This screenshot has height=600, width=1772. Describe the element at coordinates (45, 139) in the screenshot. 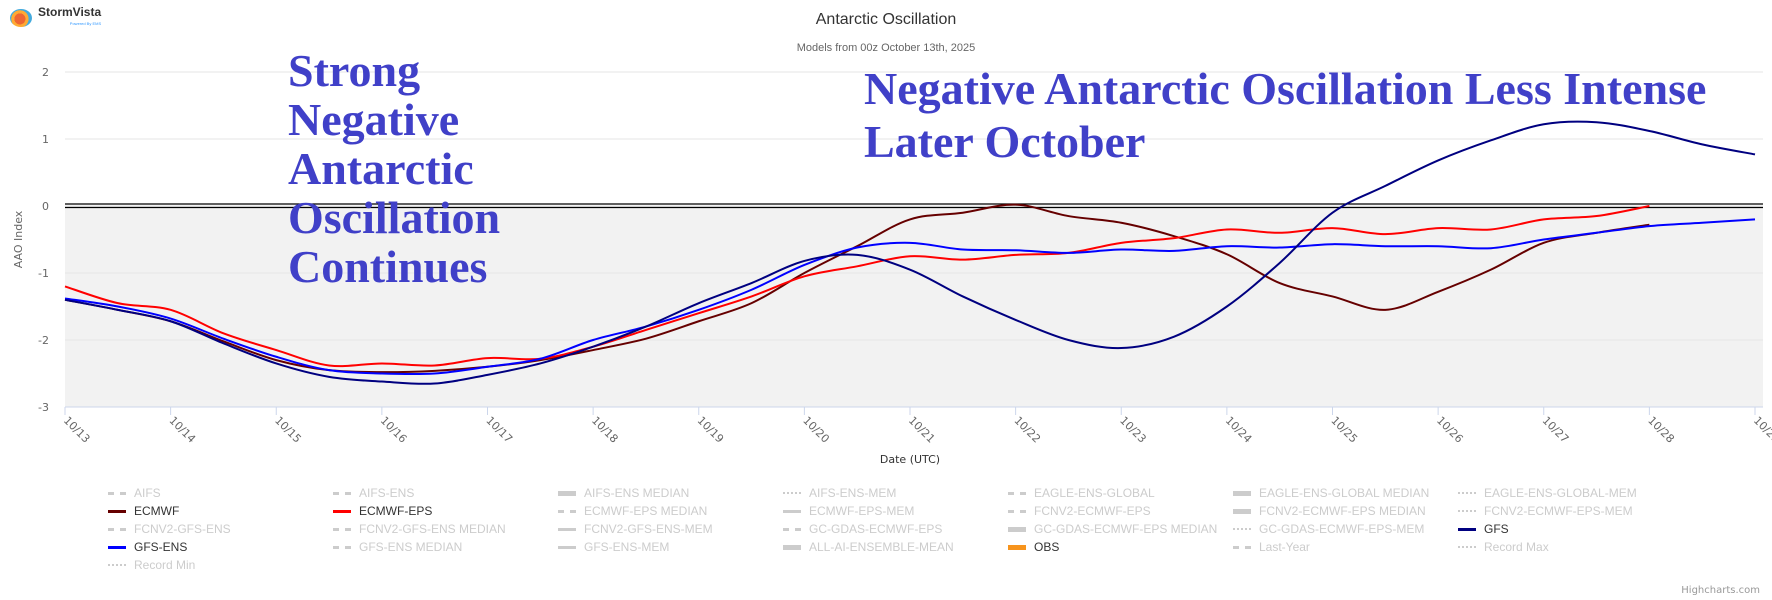

I see `y-tick-label: 1` at that location.